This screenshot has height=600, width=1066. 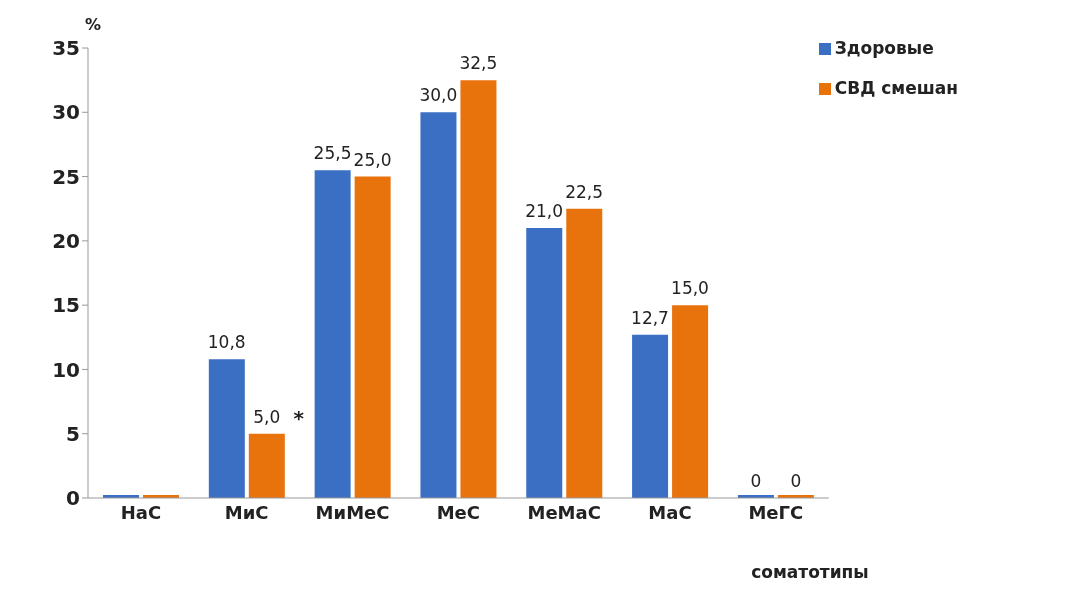 I want to click on x-tick-label: МаС, so click(x=670, y=512).